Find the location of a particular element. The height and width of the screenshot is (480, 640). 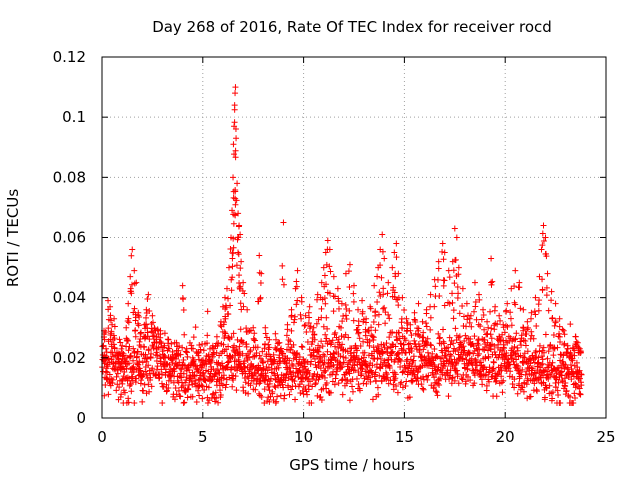

x-tick-label: 20 is located at coordinates (505, 437).